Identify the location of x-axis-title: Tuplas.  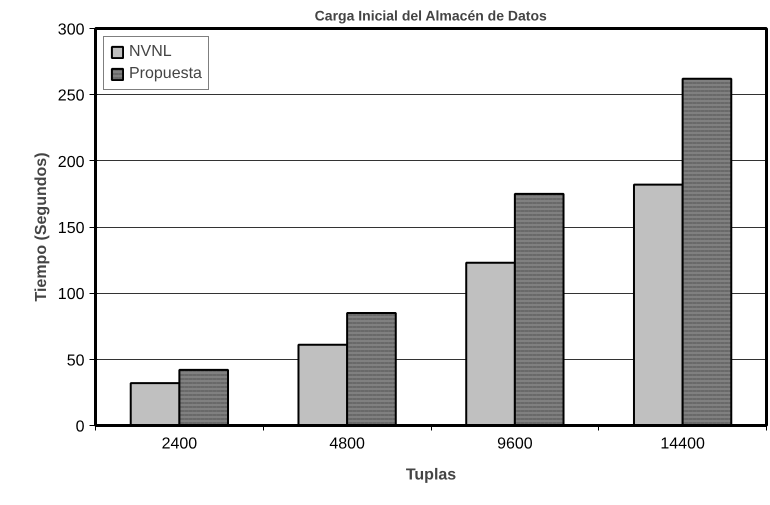
(431, 475).